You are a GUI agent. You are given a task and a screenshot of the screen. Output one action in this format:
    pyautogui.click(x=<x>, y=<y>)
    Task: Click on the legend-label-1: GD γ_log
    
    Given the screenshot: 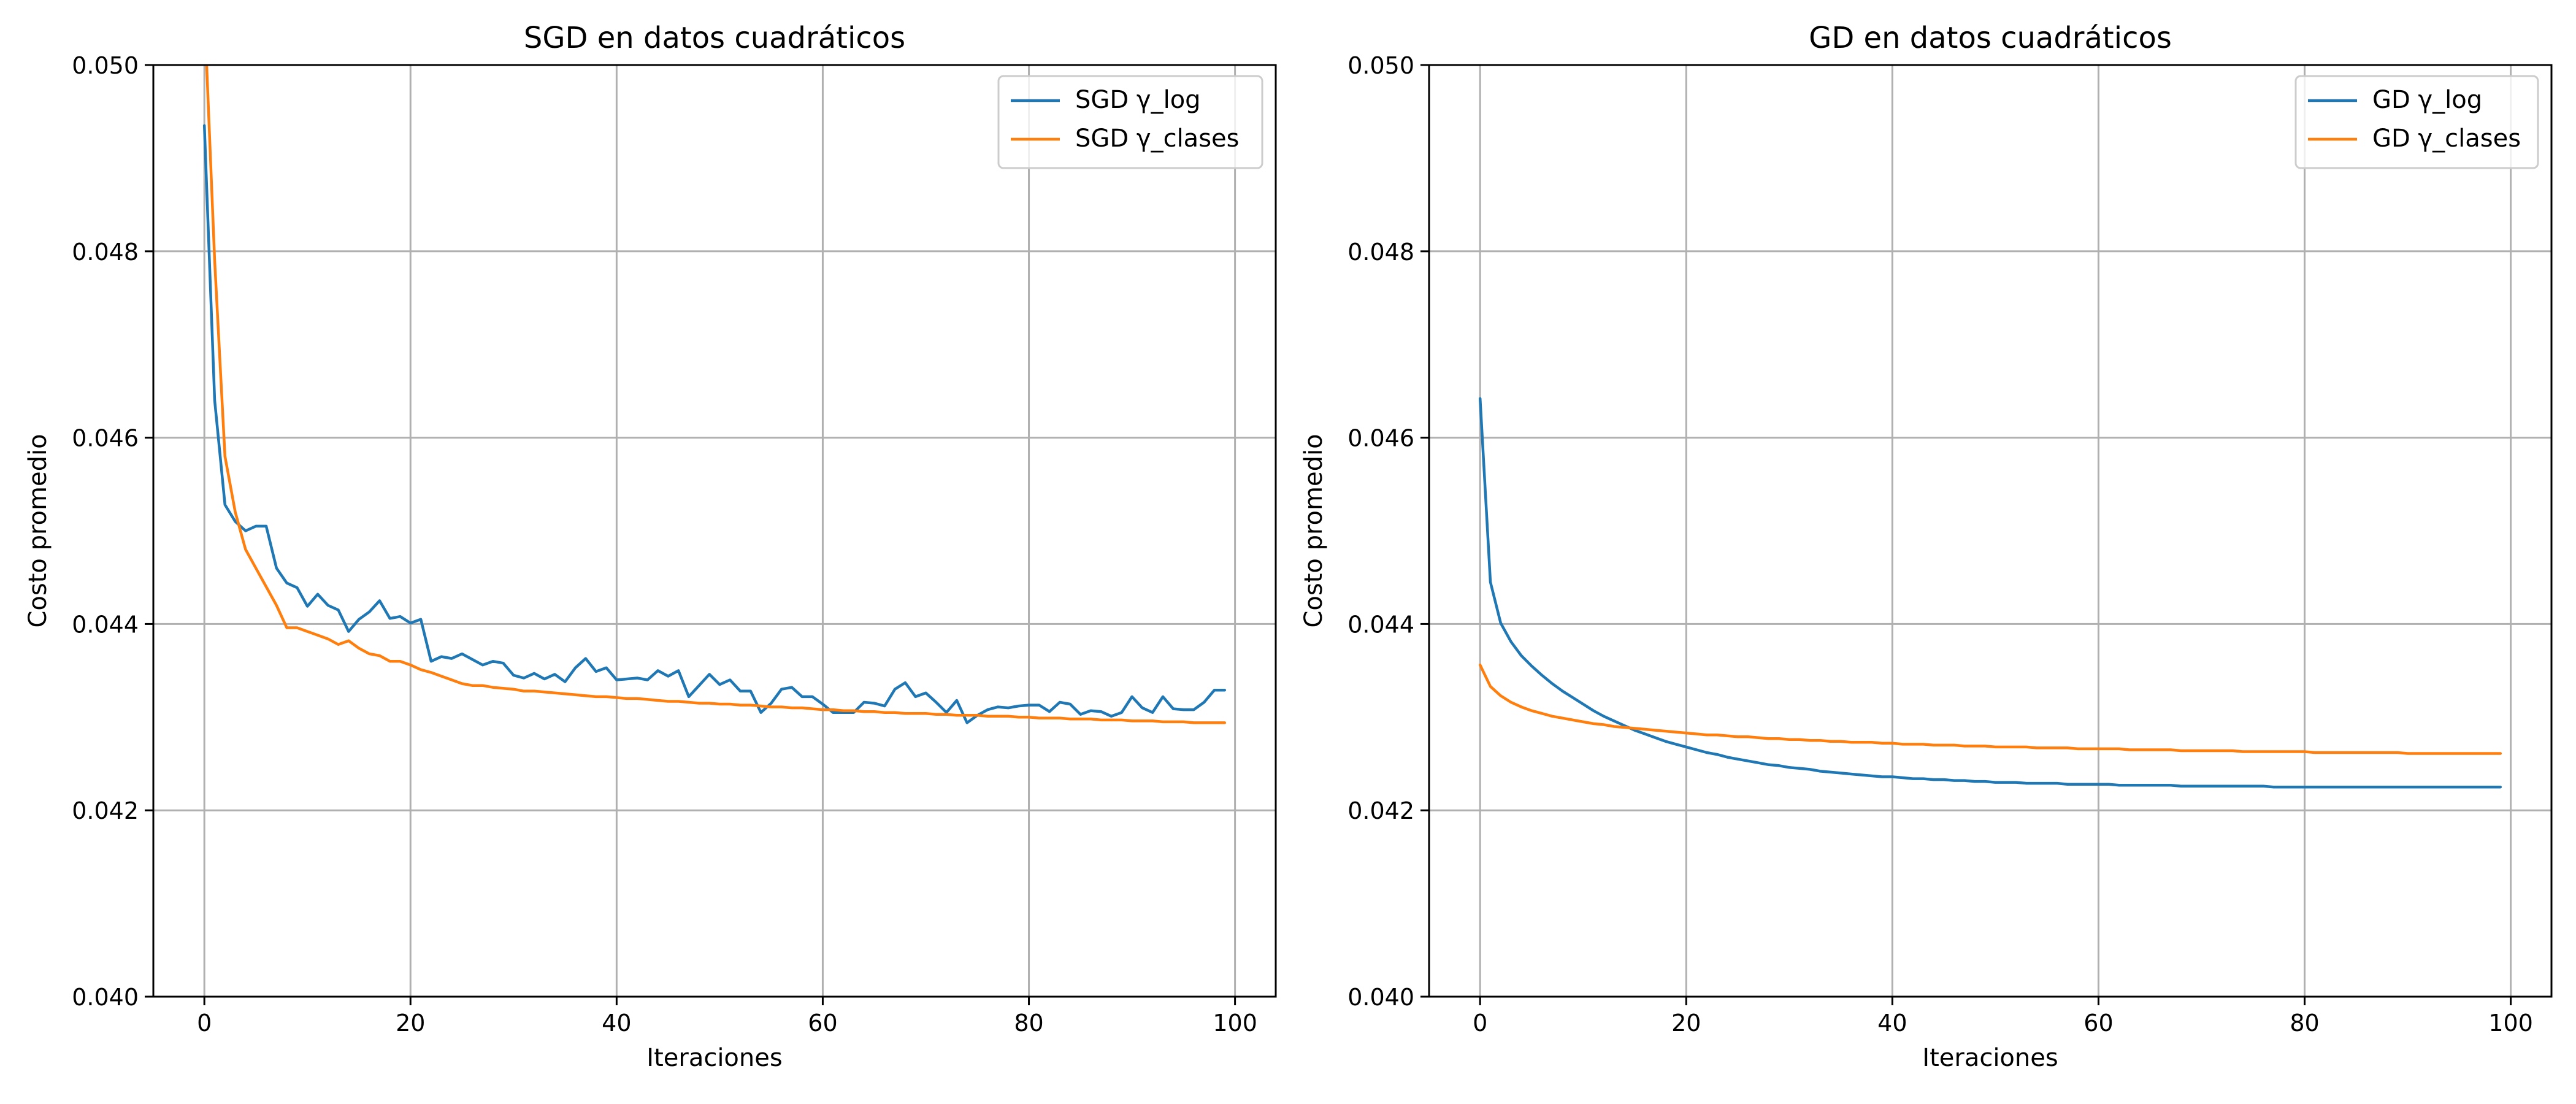 What is the action you would take?
    pyautogui.click(x=2427, y=100)
    